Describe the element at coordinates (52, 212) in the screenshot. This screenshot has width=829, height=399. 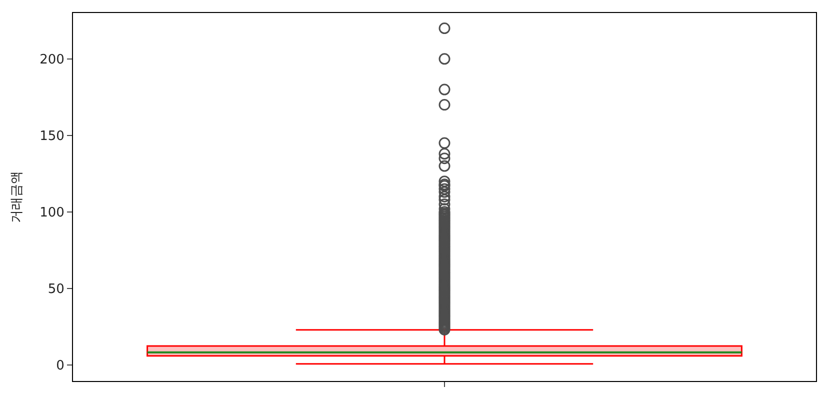
I see `y-tick-label: 100` at that location.